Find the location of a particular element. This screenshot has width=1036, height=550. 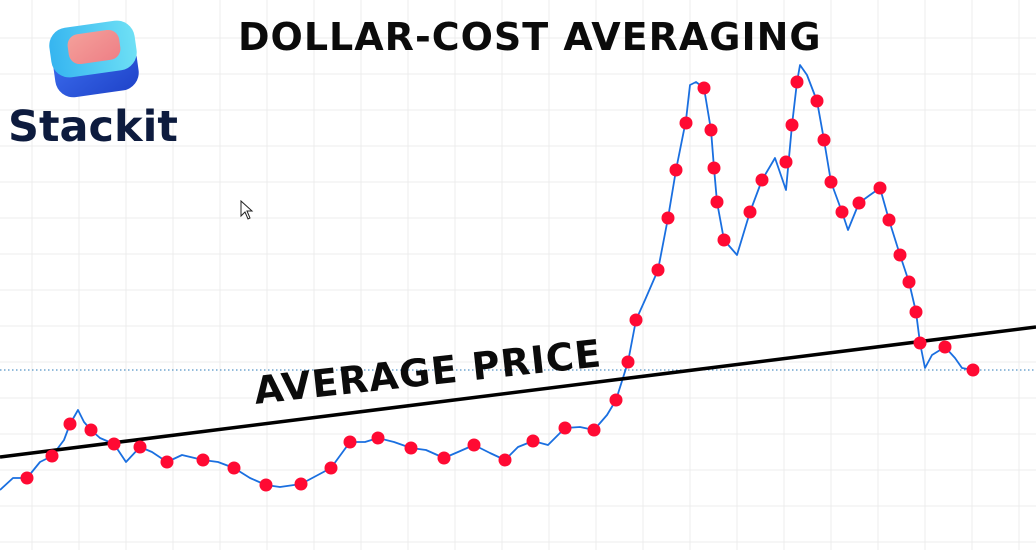

logo-text: Stackit is located at coordinates (93, 127).